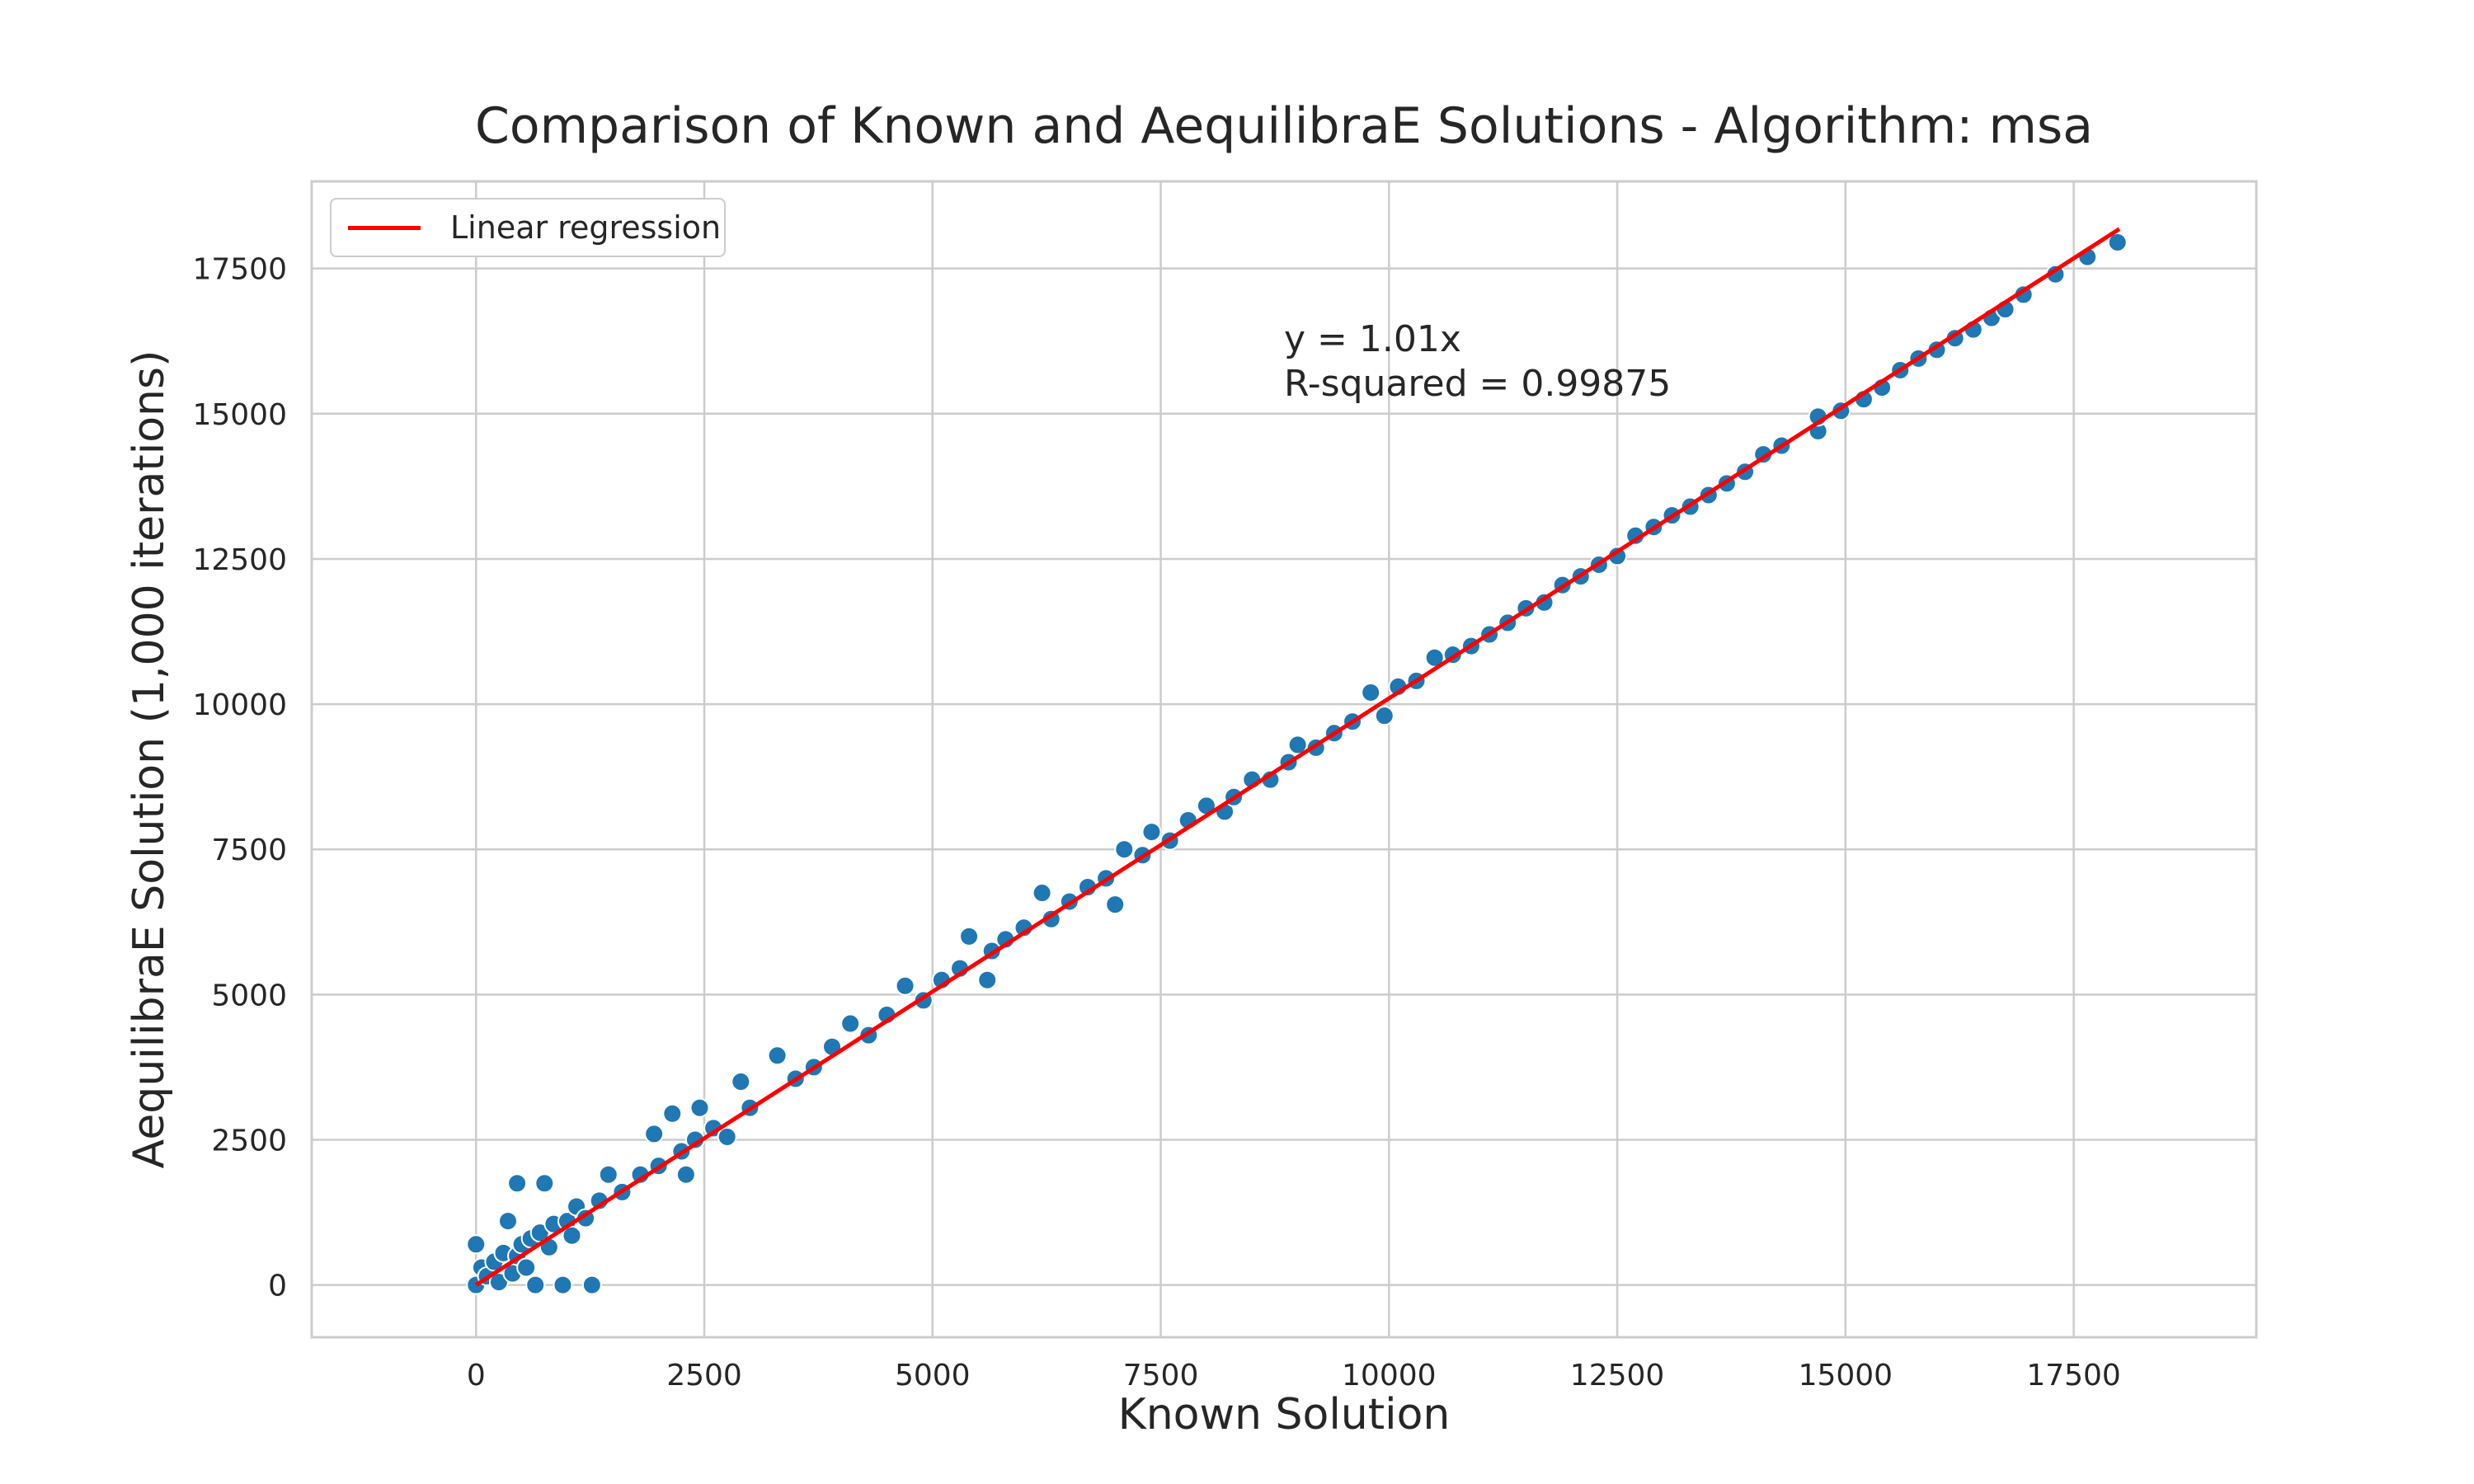 The image size is (2474, 1484). What do you see at coordinates (239, 270) in the screenshot?
I see `y-tick-label: 17500` at bounding box center [239, 270].